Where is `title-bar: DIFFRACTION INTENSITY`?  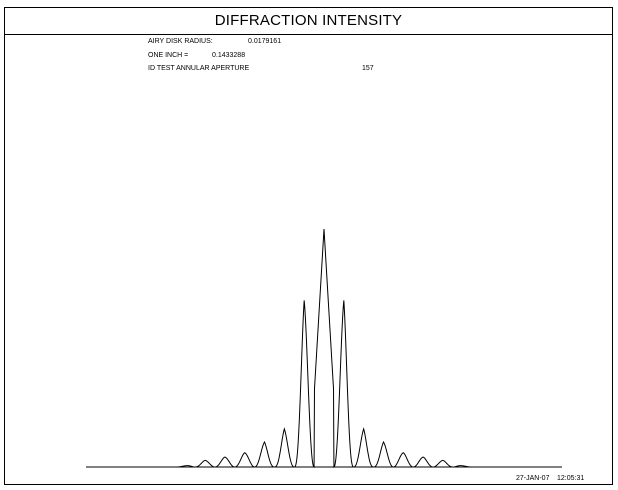
title-bar: DIFFRACTION INTENSITY is located at coordinates (308, 21).